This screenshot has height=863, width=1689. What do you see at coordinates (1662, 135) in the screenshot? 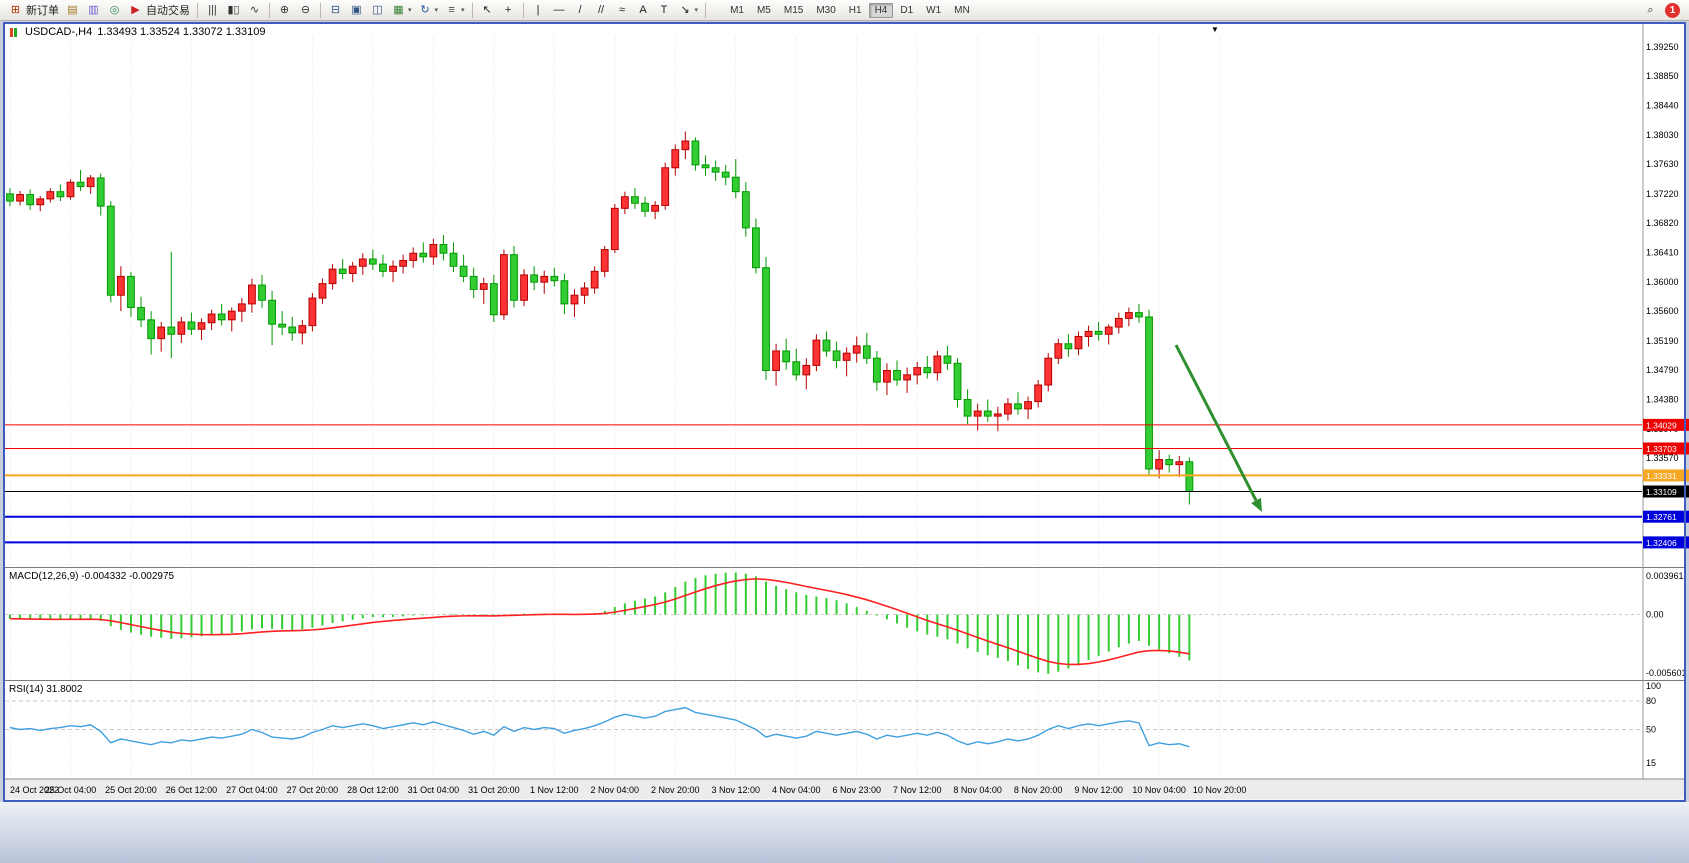
I see `svg-text: 1.38030` at bounding box center [1662, 135].